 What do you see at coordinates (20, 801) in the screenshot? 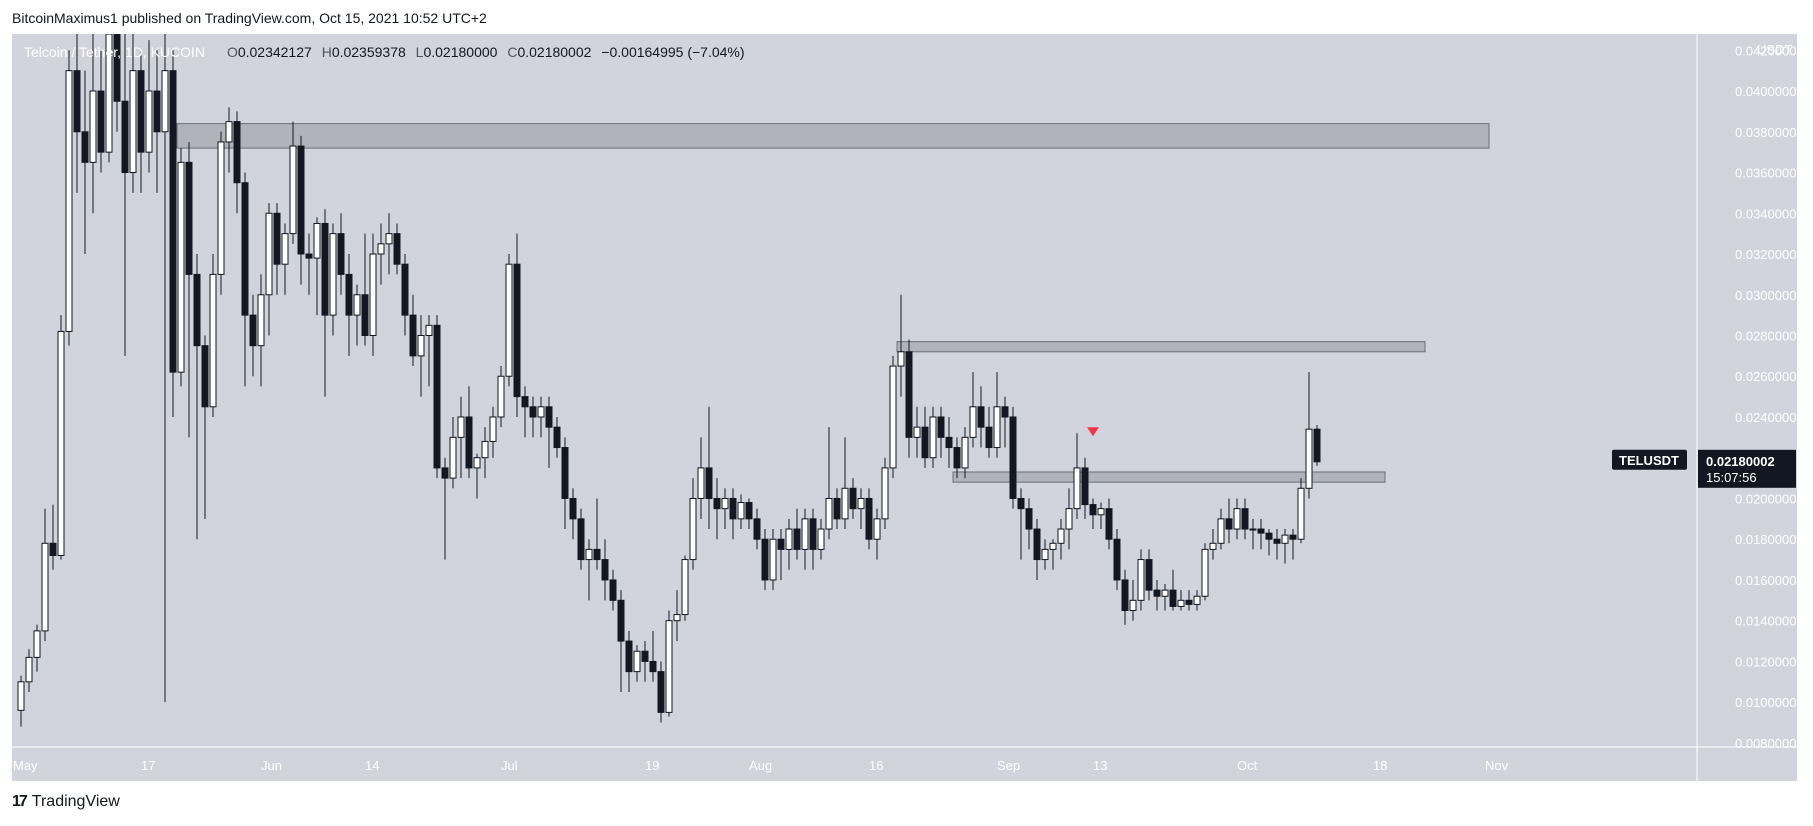
I see `tradingview-logo-icon: 17` at bounding box center [20, 801].